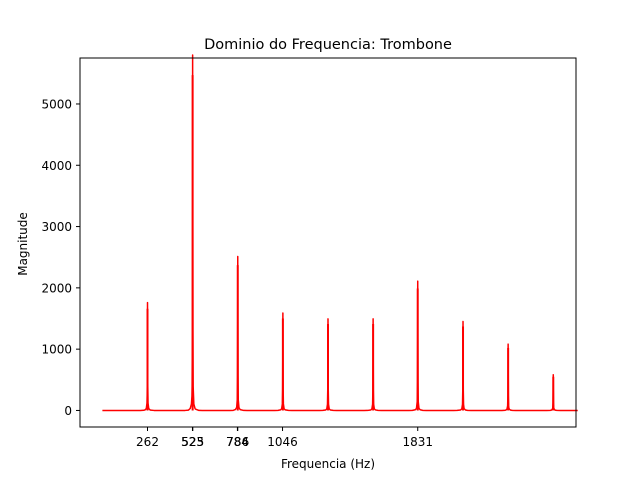 The width and height of the screenshot is (640, 480). I want to click on y-tick-label: 0, so click(68, 411).